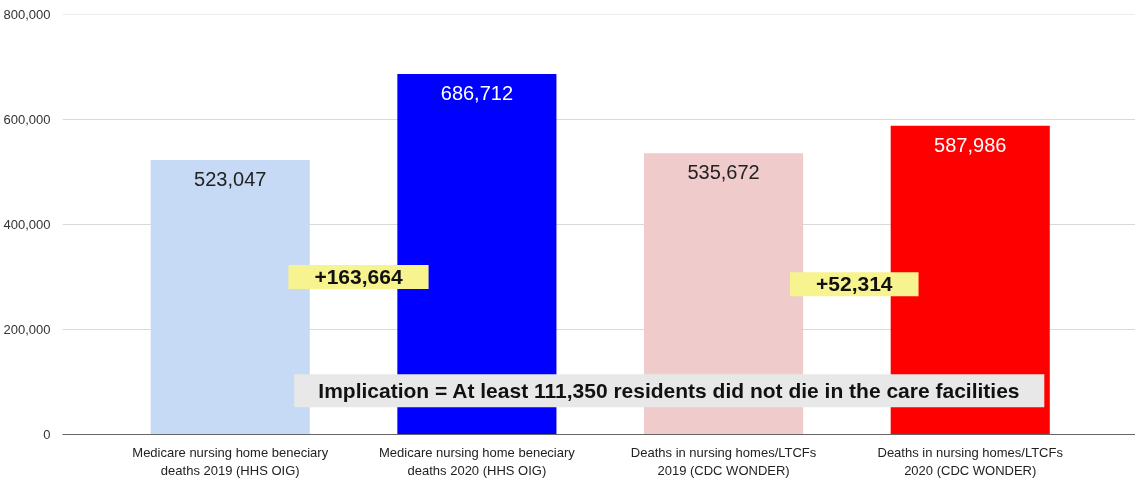 The height and width of the screenshot is (480, 1135). Describe the element at coordinates (27, 224) in the screenshot. I see `y-tick-label: 400,000` at that location.